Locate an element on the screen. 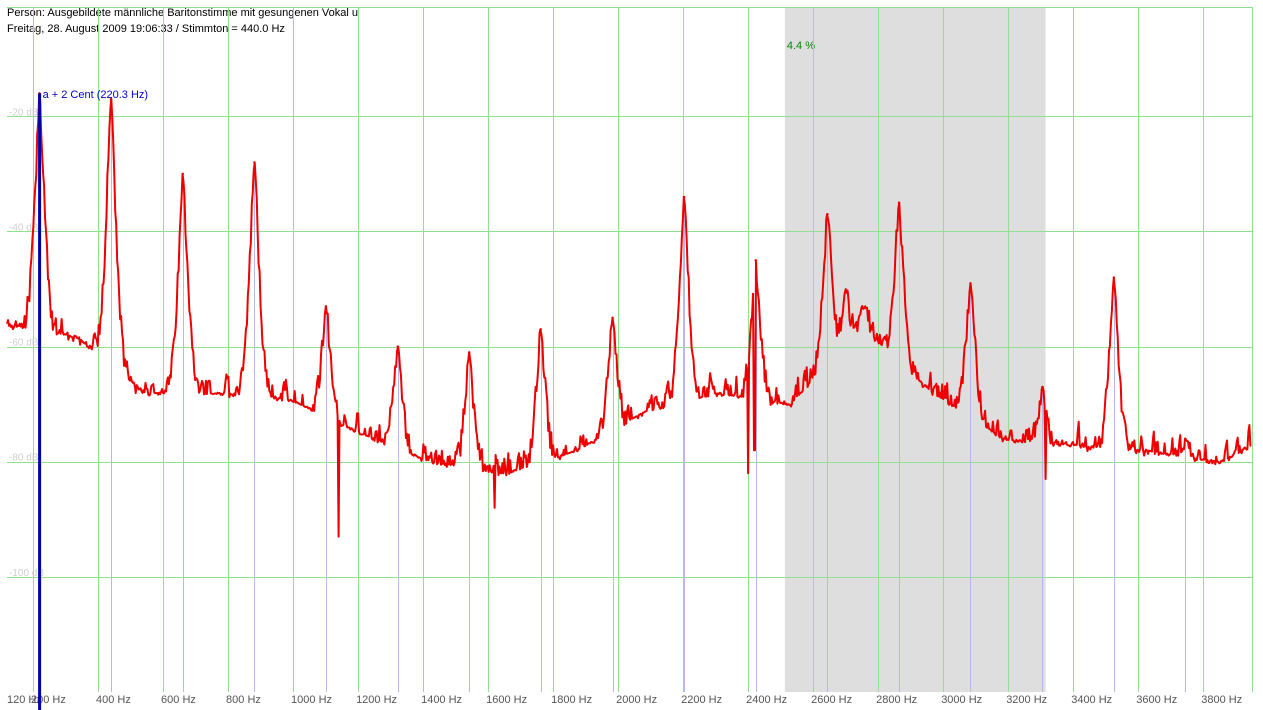 The width and height of the screenshot is (1263, 710). y-tick-label-0: -20 dB is located at coordinates (24, 112).